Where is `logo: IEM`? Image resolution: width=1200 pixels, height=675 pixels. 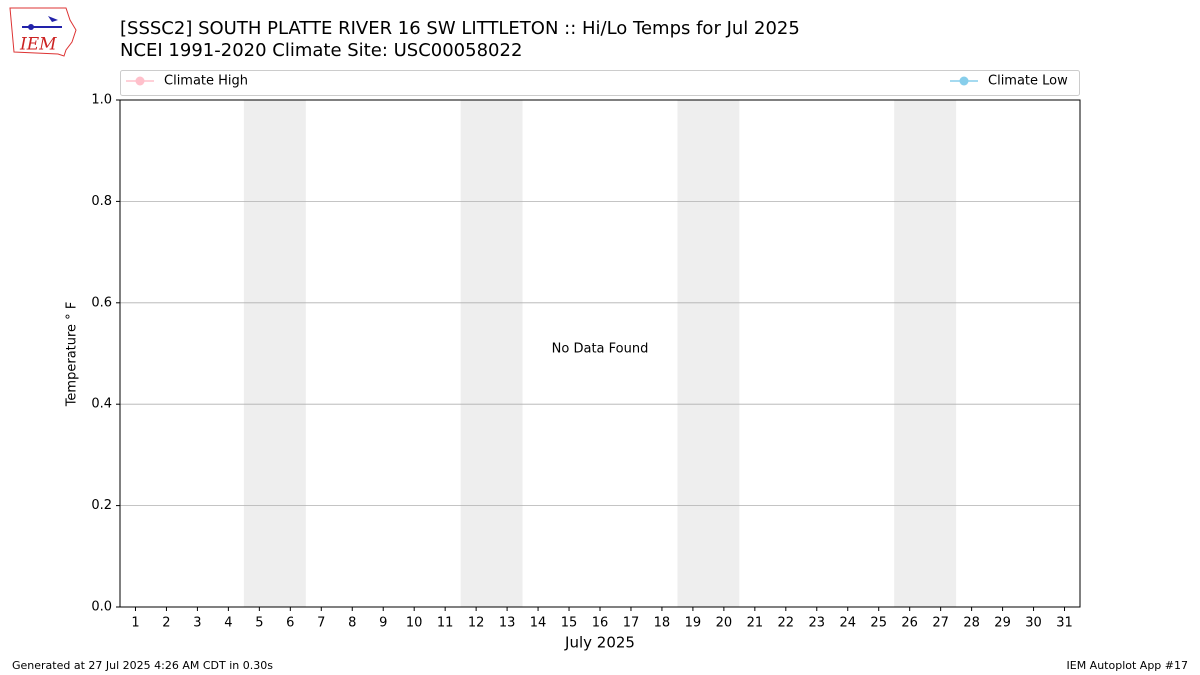
logo: IEM is located at coordinates (43, 32).